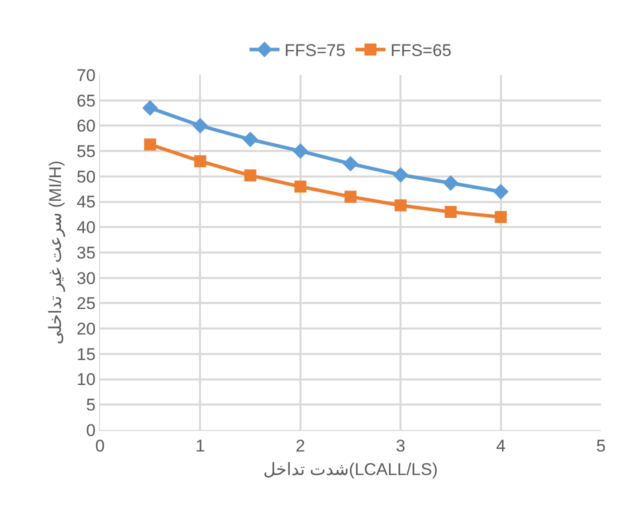 The image size is (621, 520). I want to click on x-tick-label: 3, so click(401, 446).